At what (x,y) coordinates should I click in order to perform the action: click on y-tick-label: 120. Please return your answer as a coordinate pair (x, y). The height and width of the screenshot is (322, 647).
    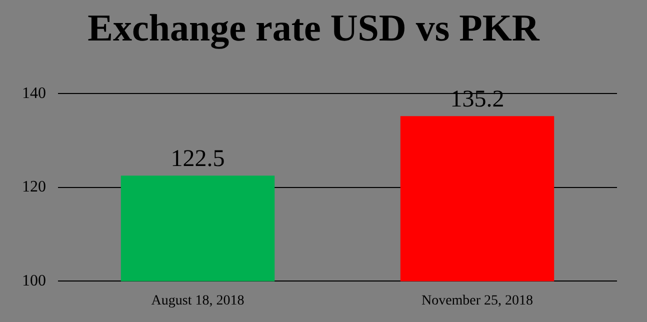
    Looking at the image, I should click on (34, 187).